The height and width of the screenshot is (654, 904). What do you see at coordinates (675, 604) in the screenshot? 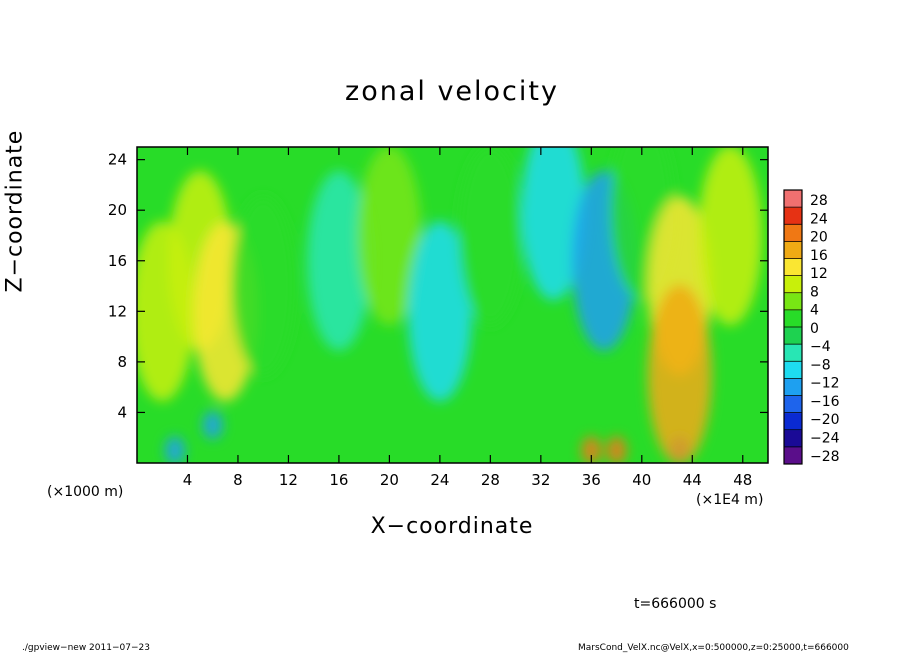
I see `time-label: t=666000 s` at bounding box center [675, 604].